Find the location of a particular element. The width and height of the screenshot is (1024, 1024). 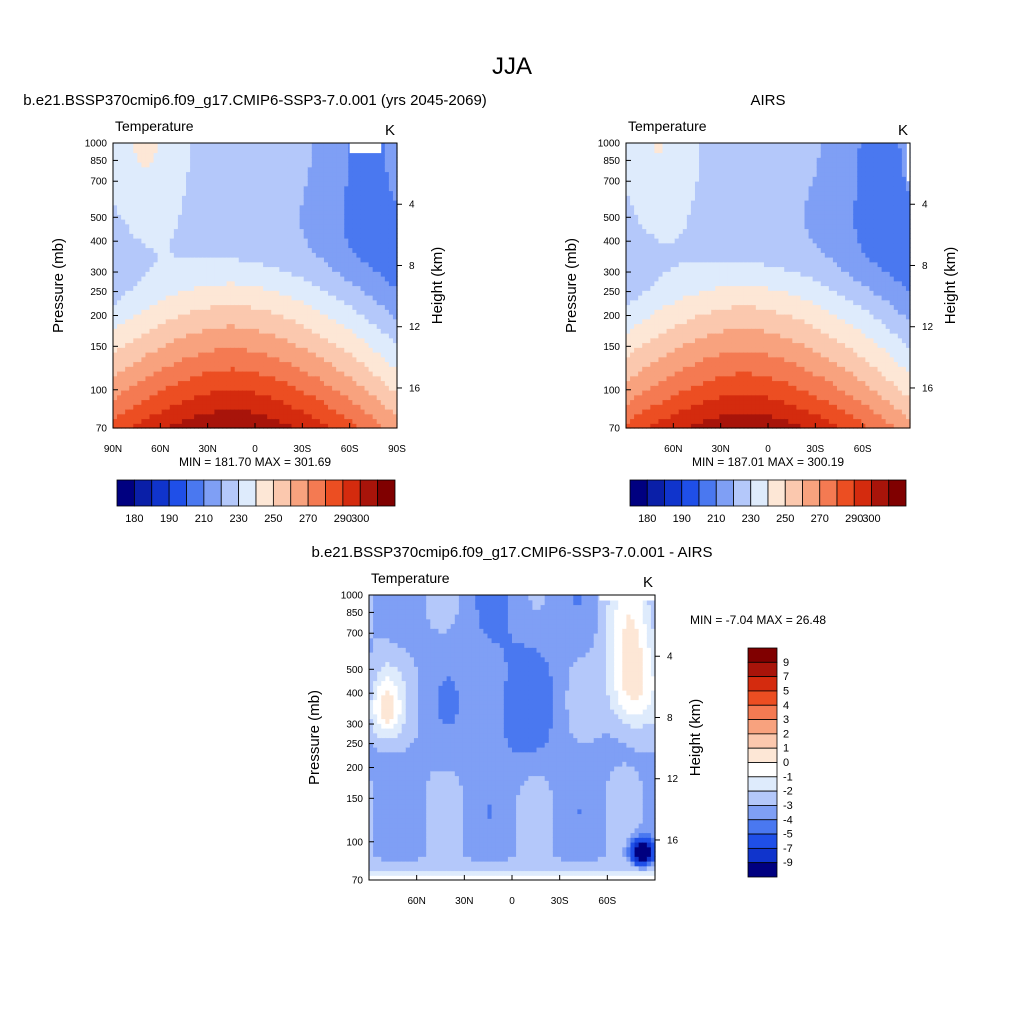

latitude-tick-label: 30S is located at coordinates (302, 449).